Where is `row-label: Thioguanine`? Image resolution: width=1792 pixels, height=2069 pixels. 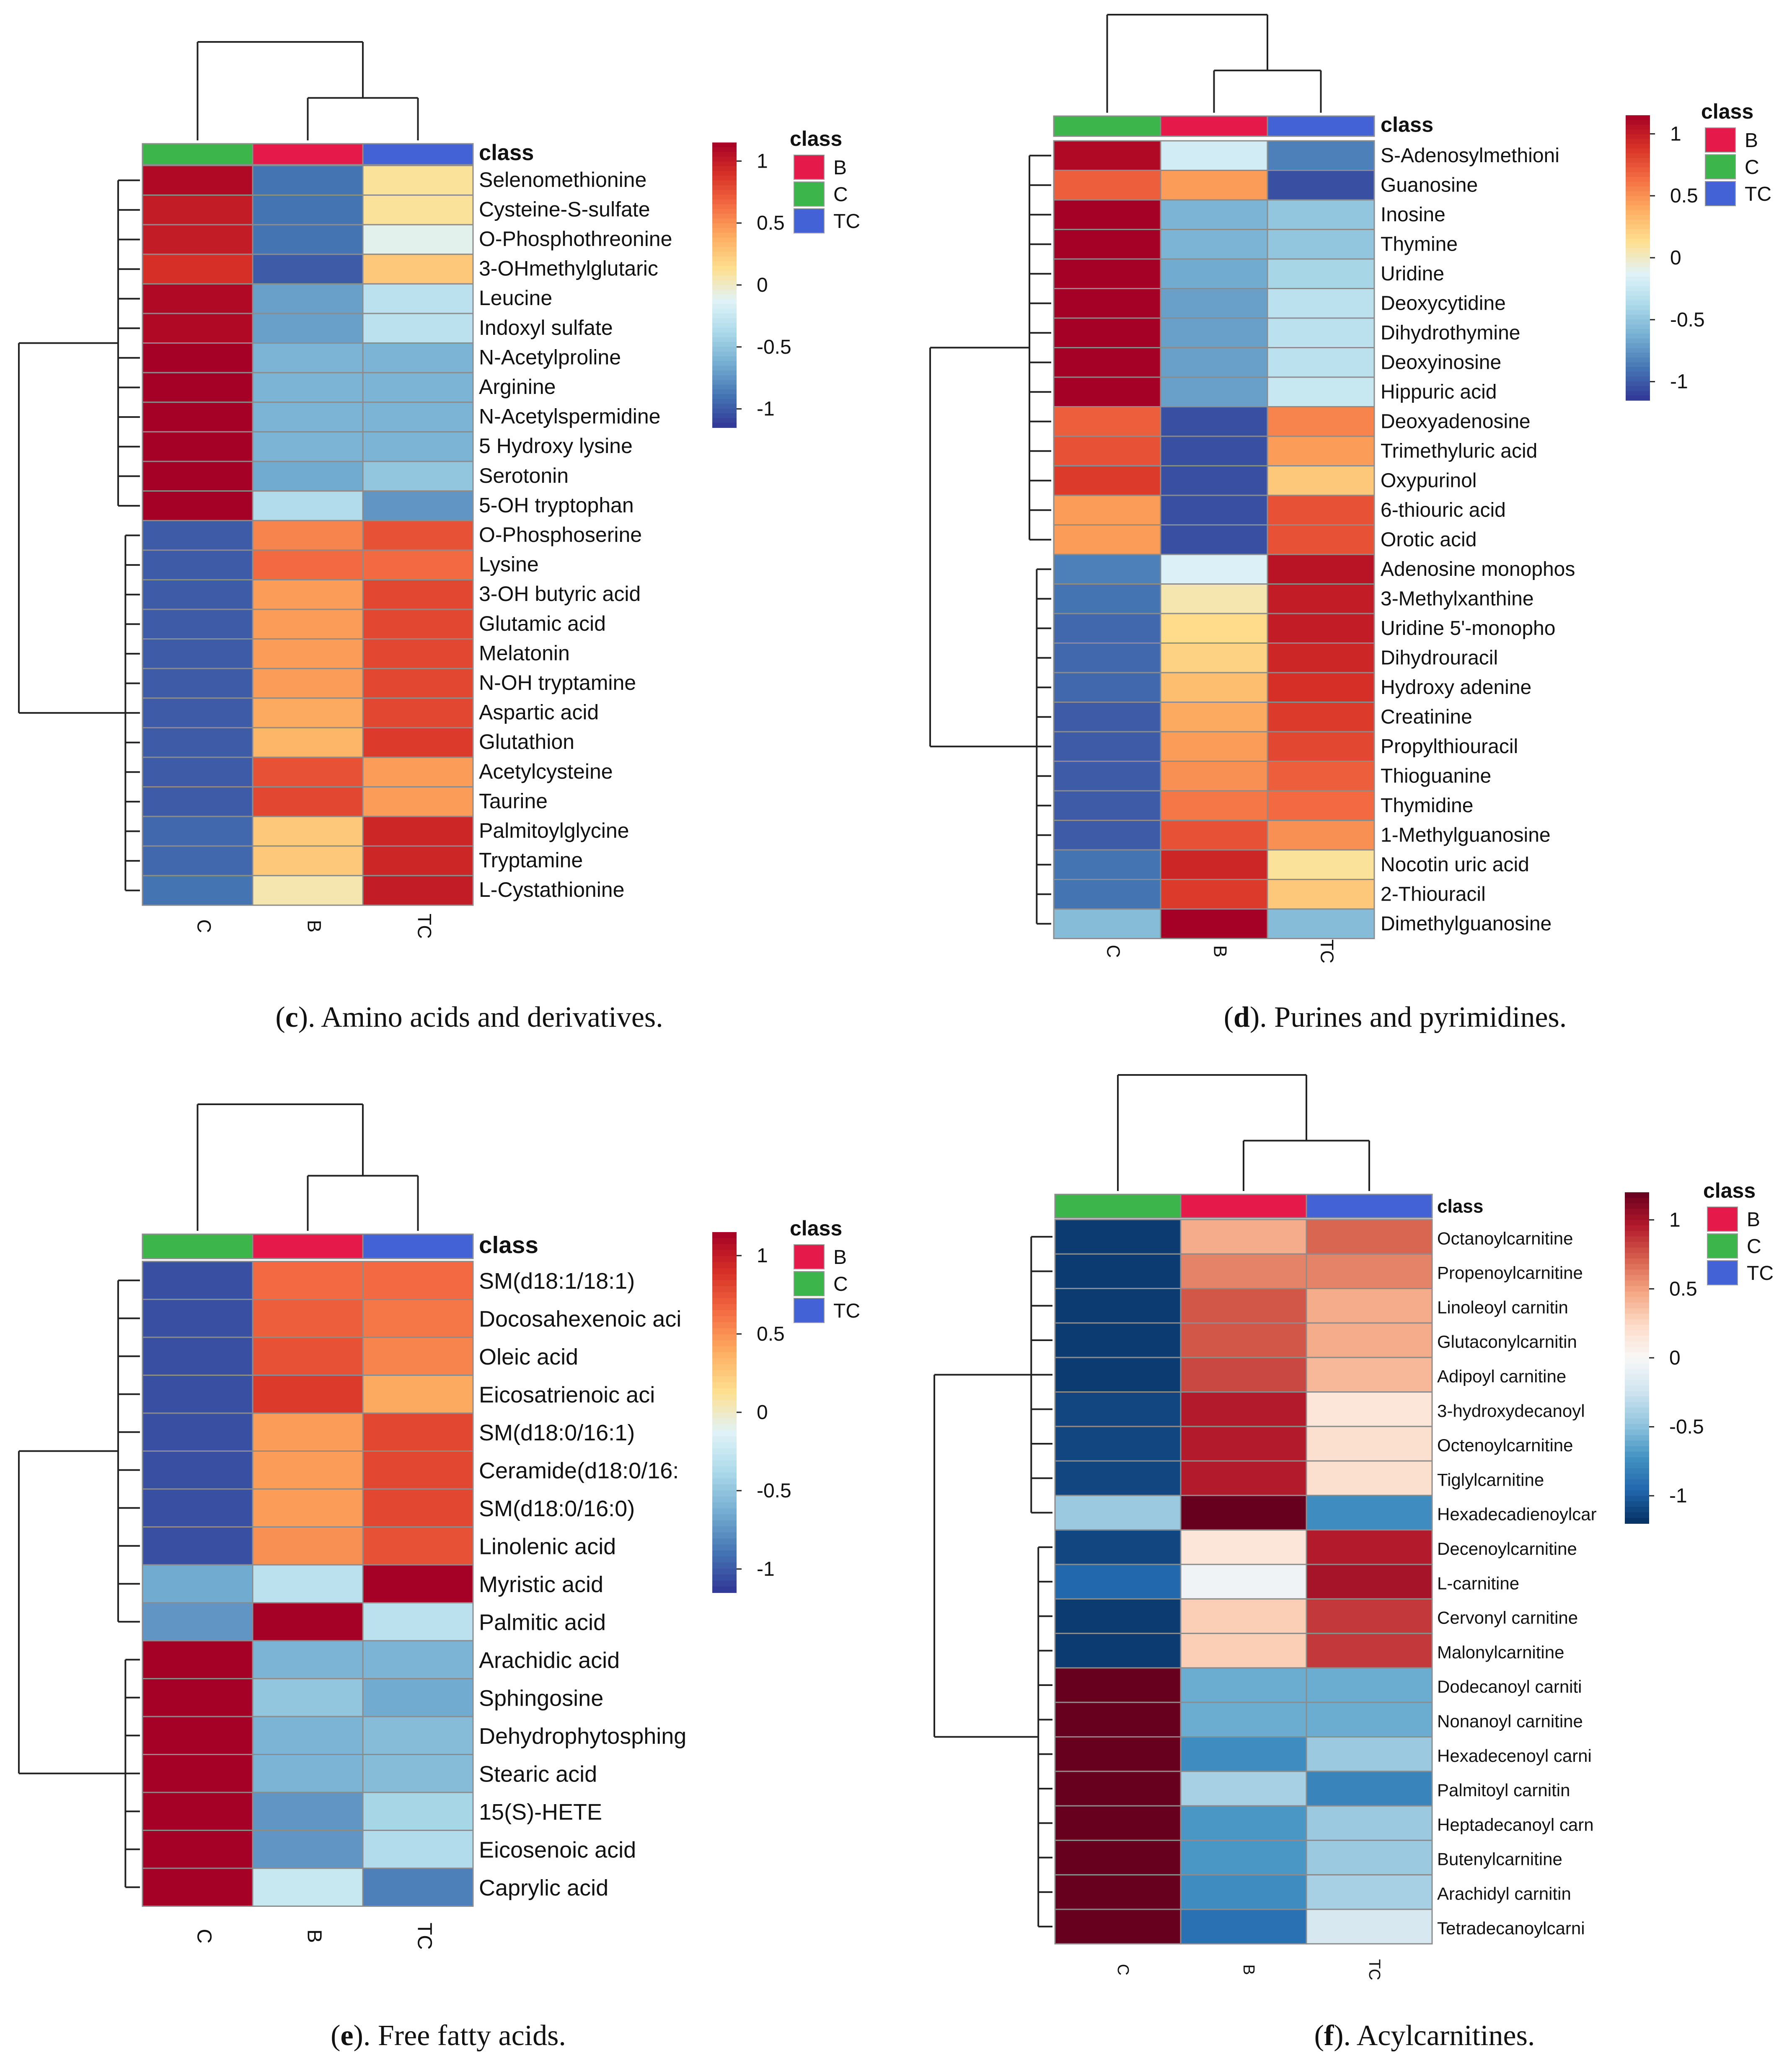 row-label: Thioguanine is located at coordinates (1436, 776).